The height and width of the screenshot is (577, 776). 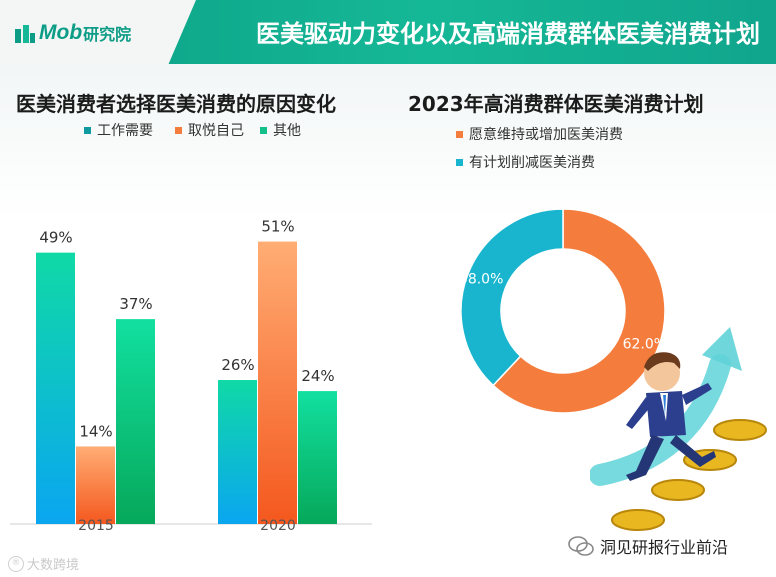 I want to click on mob-logo: Mob 研究院, so click(x=72, y=33).